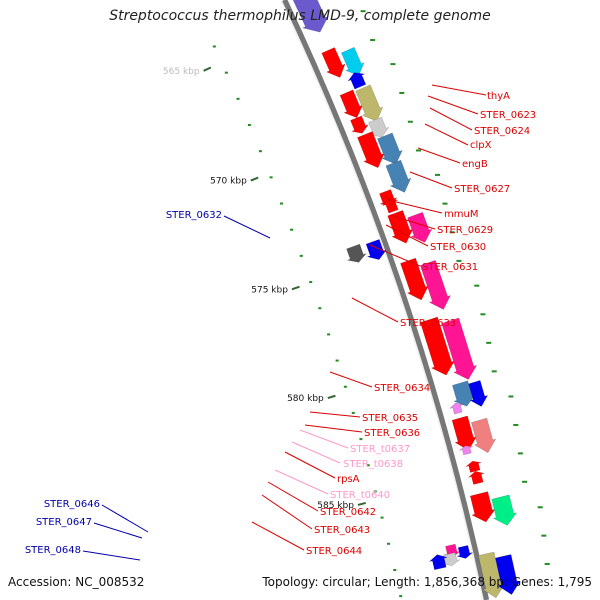 This screenshot has height=600, width=600. I want to click on gene-label: STER_0647, so click(64, 522).